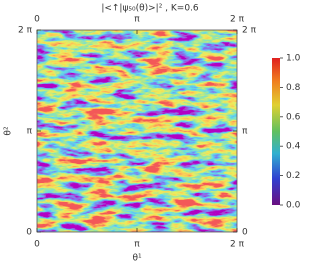 The image size is (320, 270). Describe the element at coordinates (37, 245) in the screenshot. I see `x-tick-label: 0` at that location.